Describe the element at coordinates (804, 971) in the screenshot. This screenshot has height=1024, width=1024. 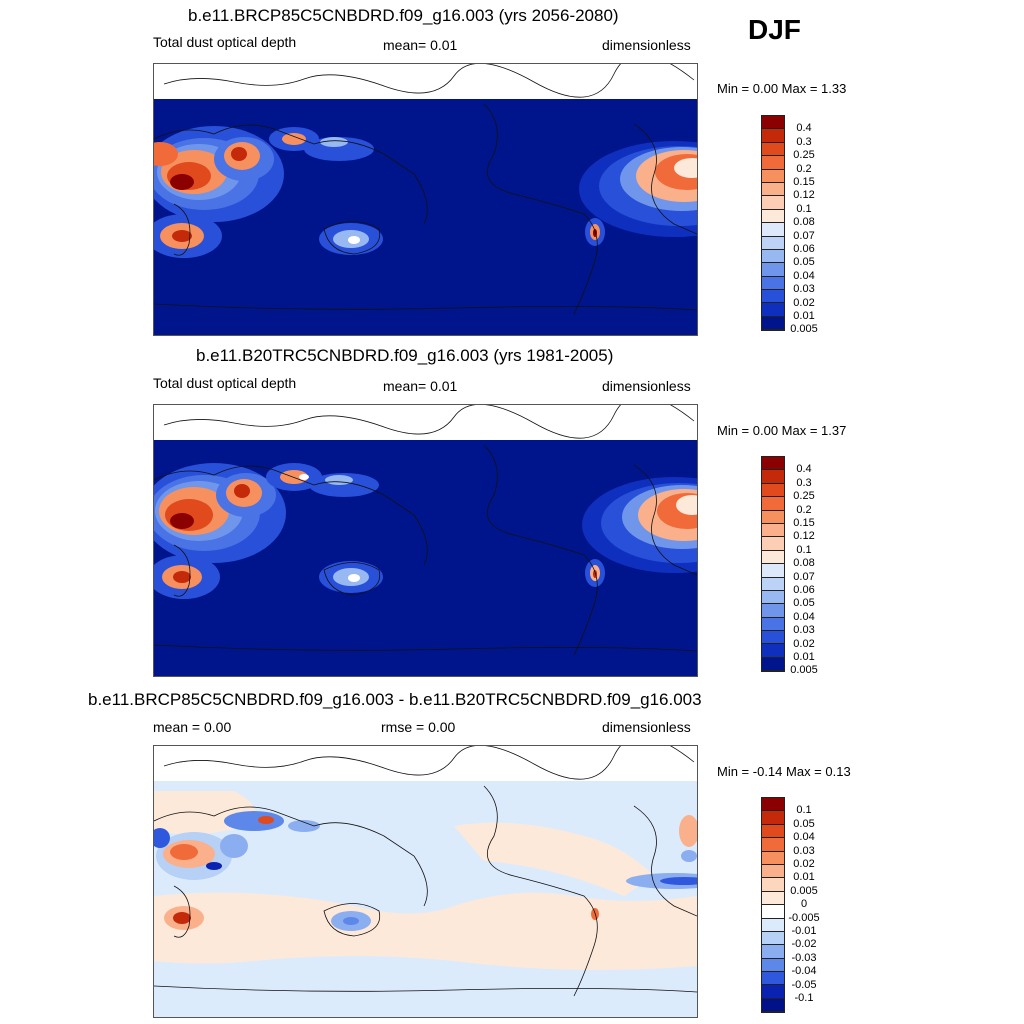
I see `colorbar-tick-label: -0.04` at that location.